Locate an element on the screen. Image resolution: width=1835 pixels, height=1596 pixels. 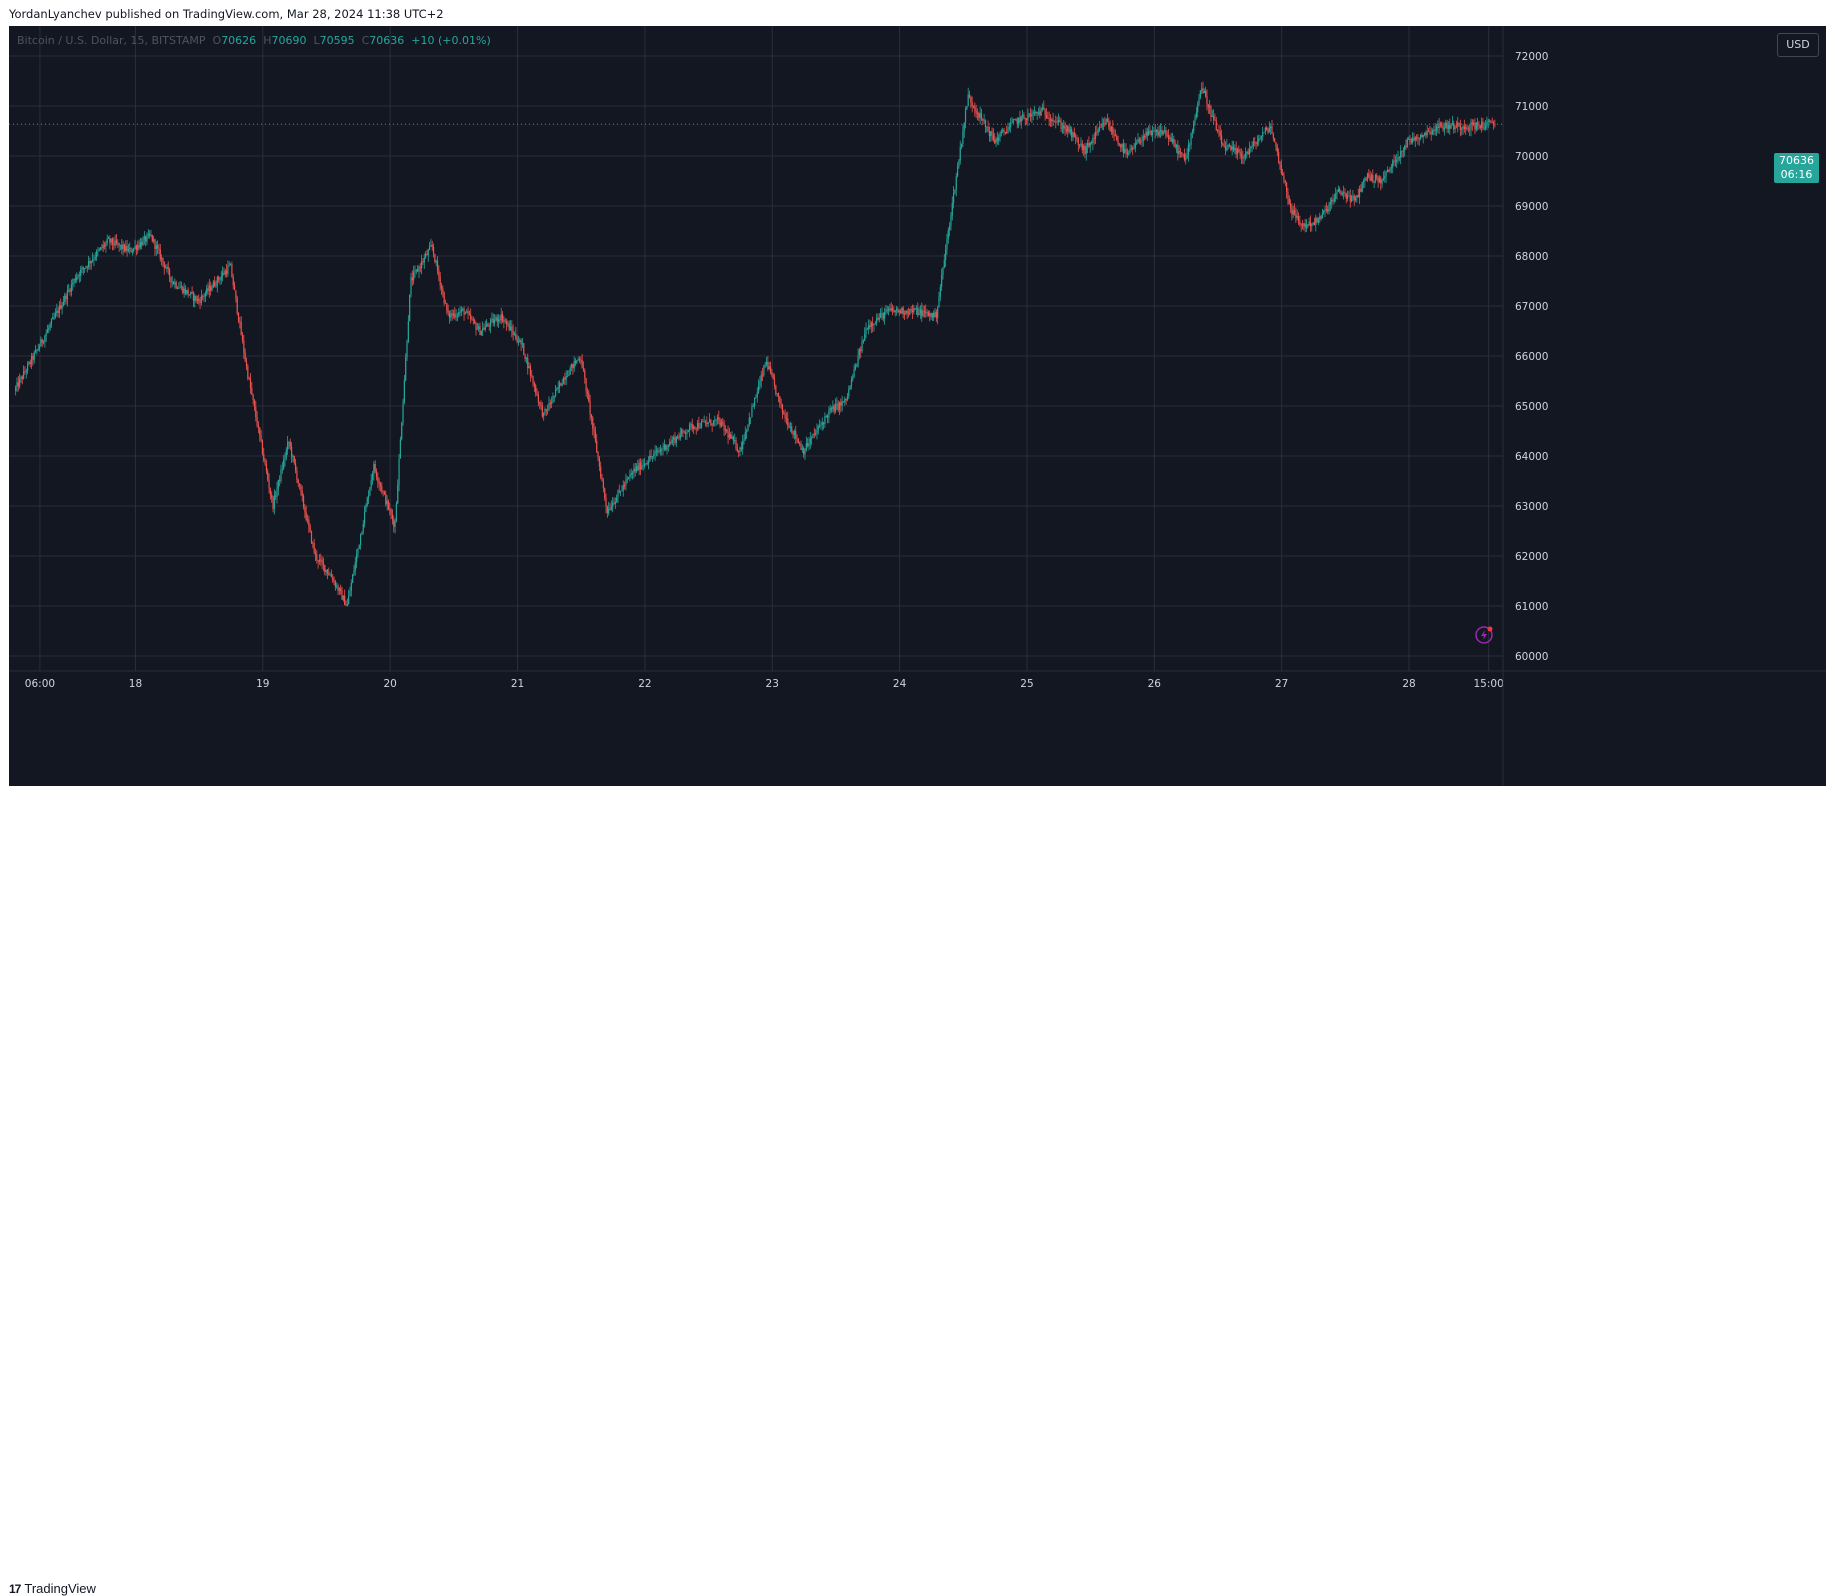
lightning-icon is located at coordinates (1484, 635).